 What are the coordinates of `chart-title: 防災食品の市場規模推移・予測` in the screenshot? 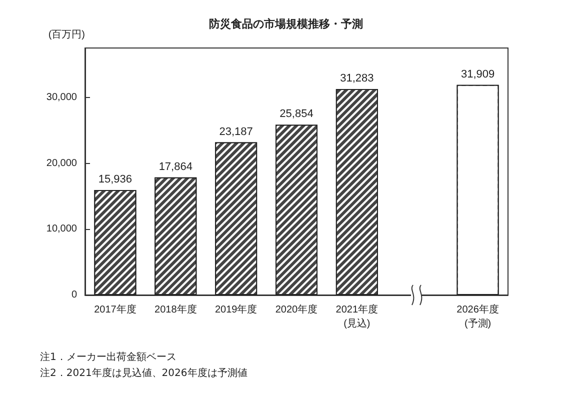 It's located at (286, 24).